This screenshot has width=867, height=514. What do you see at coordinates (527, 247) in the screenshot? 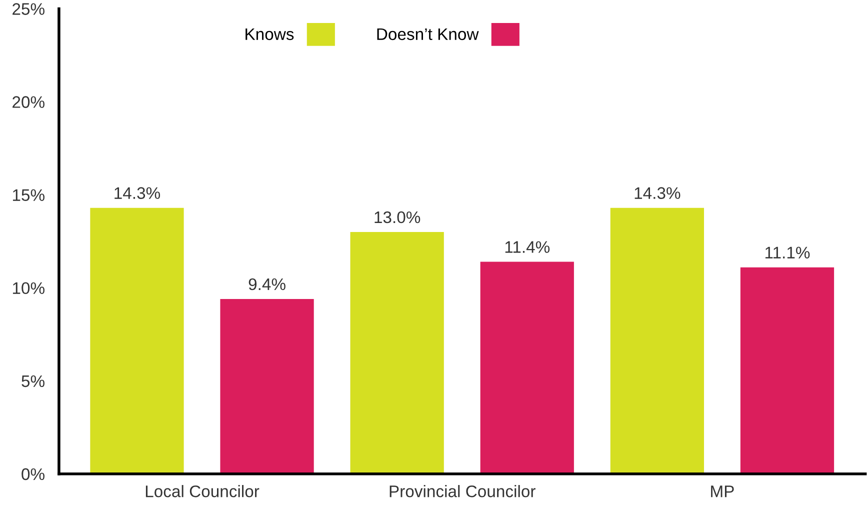
I see `text: 11.4%` at bounding box center [527, 247].